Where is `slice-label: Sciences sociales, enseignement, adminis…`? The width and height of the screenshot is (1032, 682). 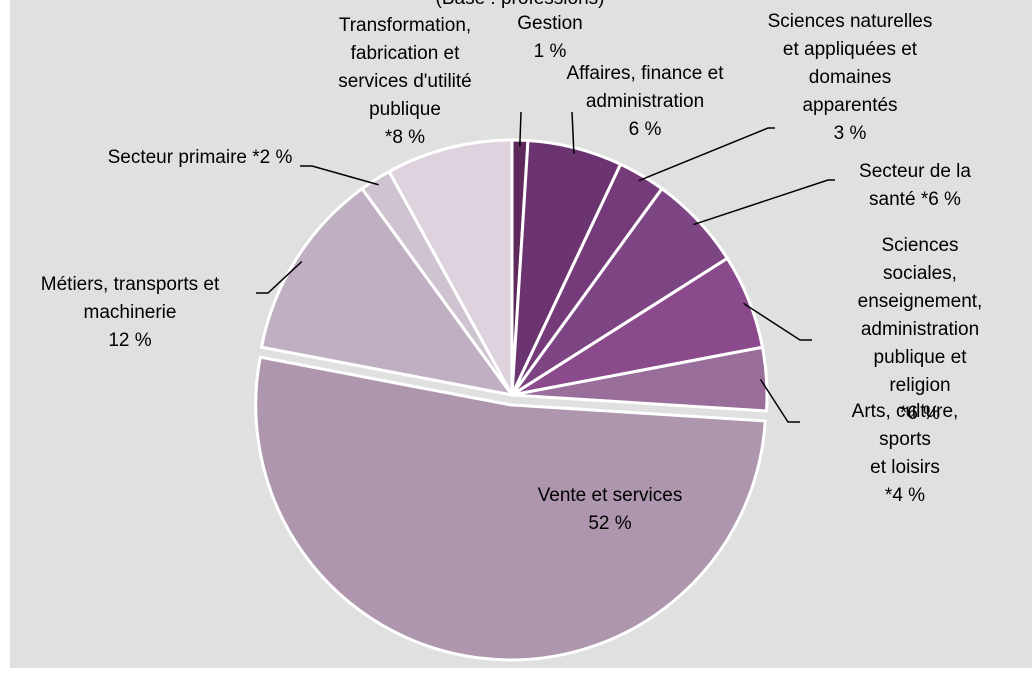 slice-label: Sciences sociales, enseignement, adminis… is located at coordinates (920, 330).